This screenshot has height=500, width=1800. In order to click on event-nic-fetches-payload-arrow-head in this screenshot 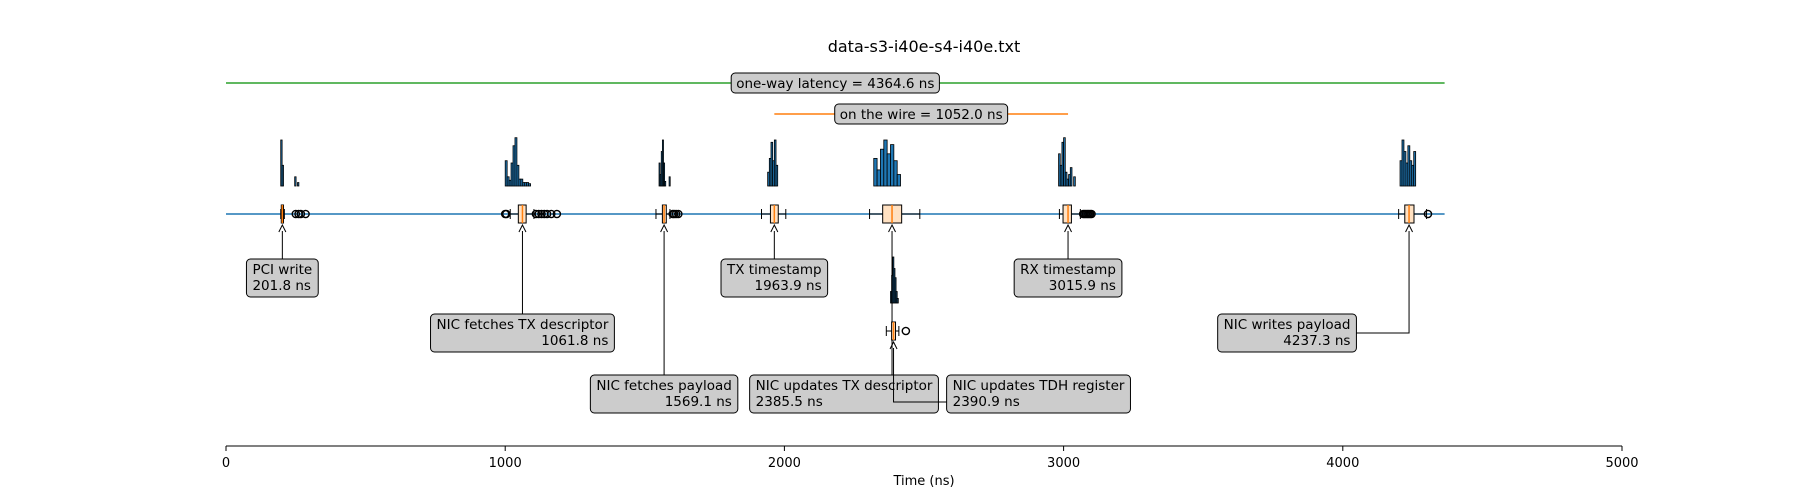, I will do `click(664, 228)`.